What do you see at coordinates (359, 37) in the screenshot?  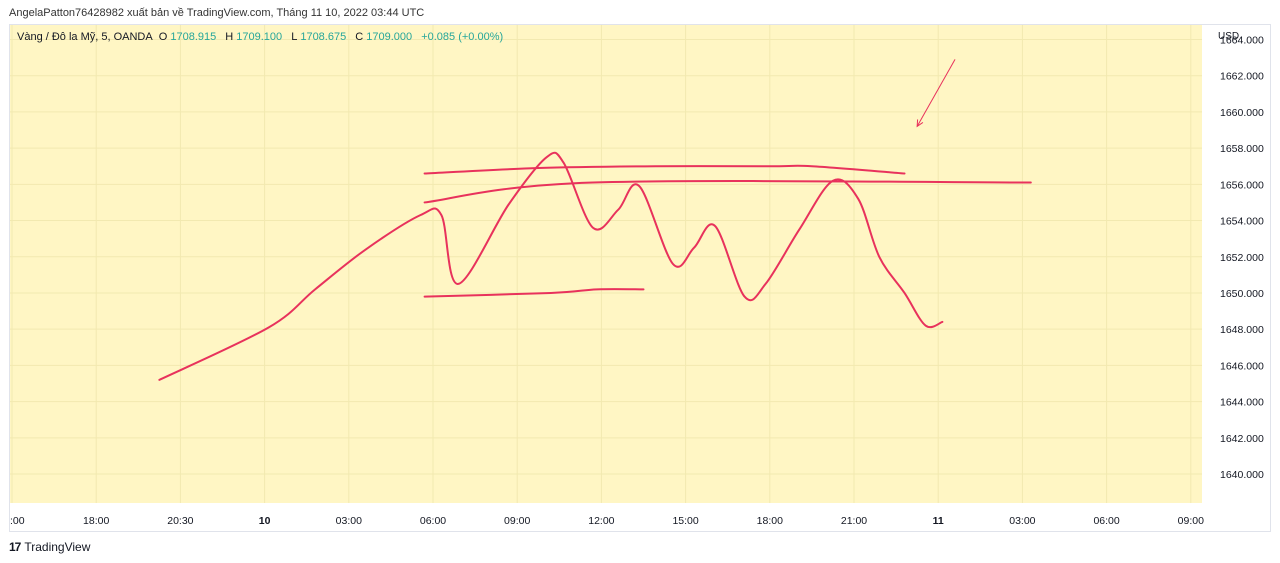 I see `close-label: C` at bounding box center [359, 37].